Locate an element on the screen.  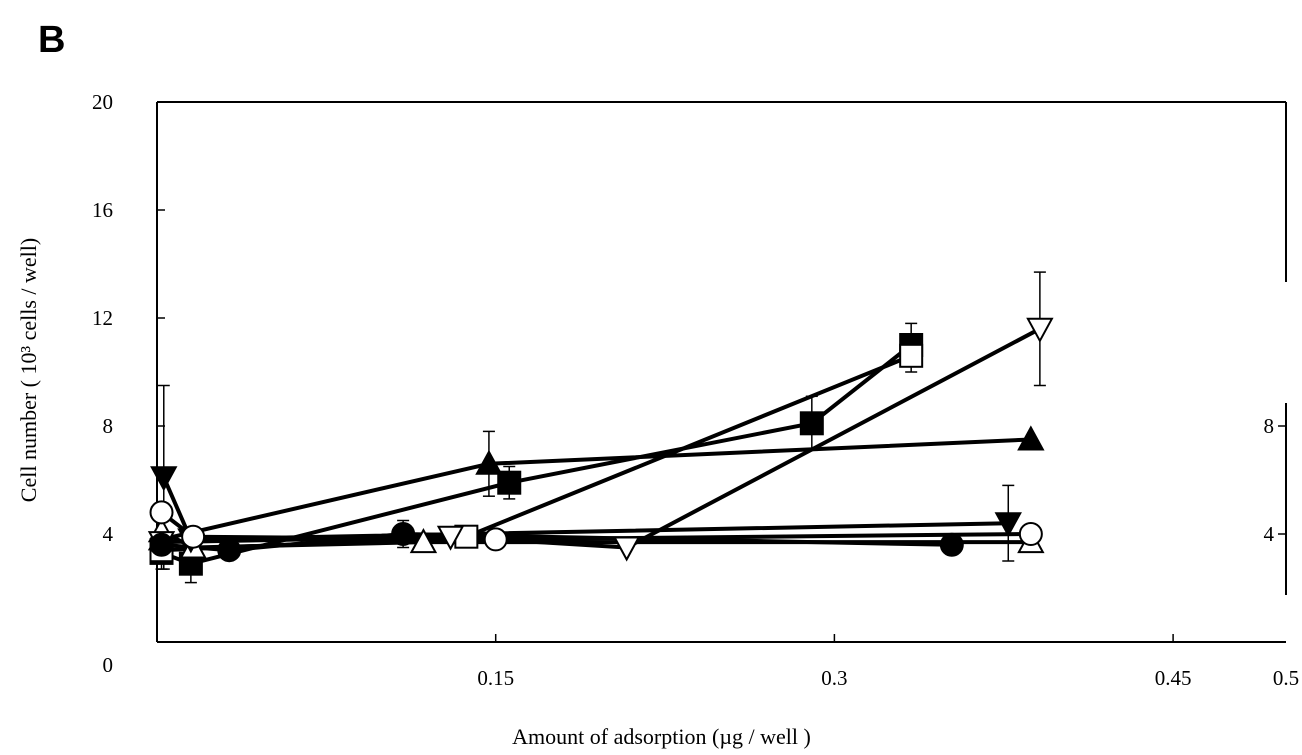
y-tick-label: 20 is located at coordinates (102, 102).